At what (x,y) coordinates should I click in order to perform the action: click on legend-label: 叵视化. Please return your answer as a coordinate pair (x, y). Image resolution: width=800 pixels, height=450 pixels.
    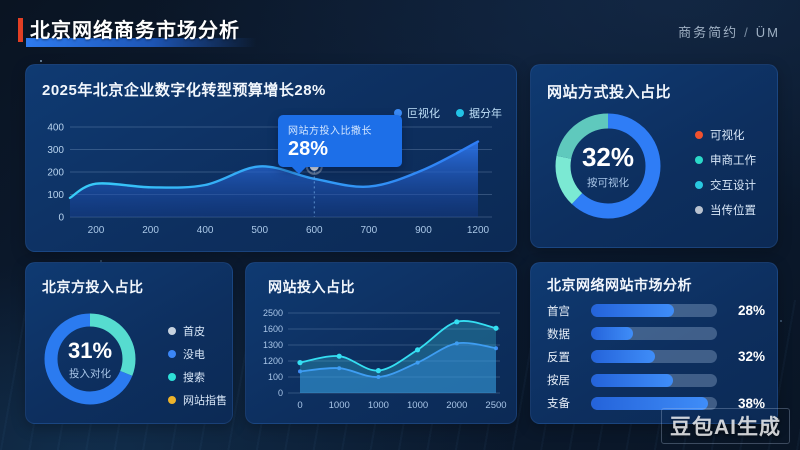
    Looking at the image, I should click on (423, 114).